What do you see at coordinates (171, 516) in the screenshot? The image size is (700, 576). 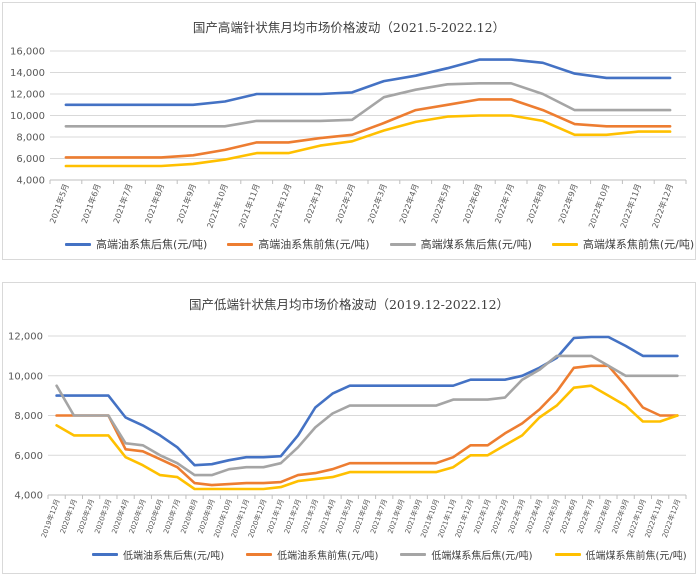 I see `x-tick-label: 2020年7月` at bounding box center [171, 516].